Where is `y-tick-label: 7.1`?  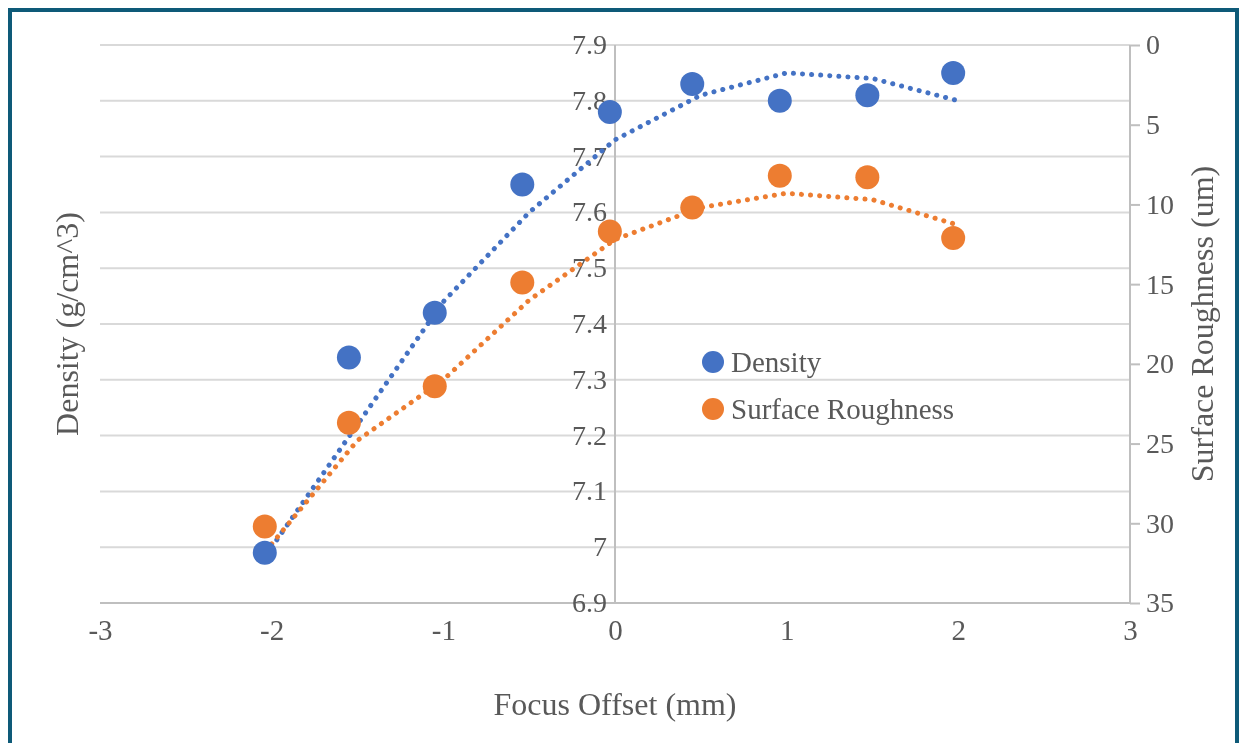
y-tick-label: 7.1 is located at coordinates (589, 491).